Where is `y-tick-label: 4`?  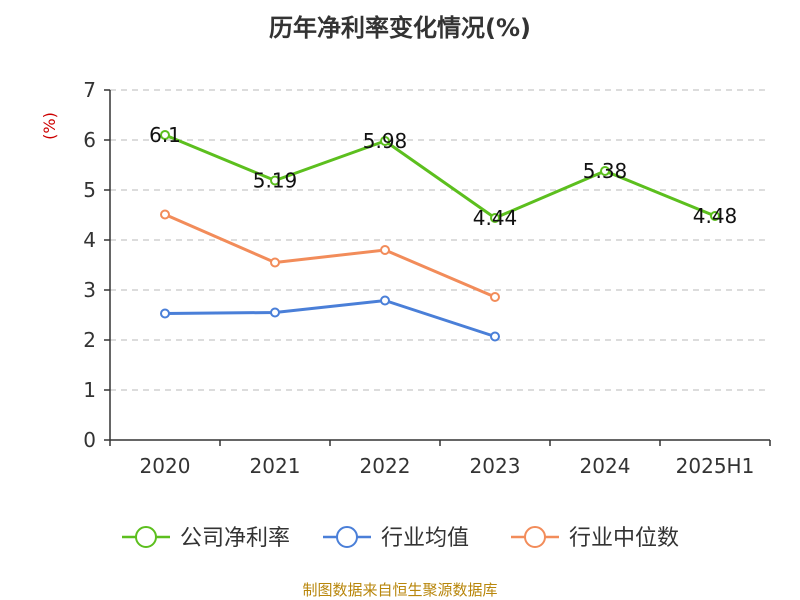 y-tick-label: 4 is located at coordinates (89, 240).